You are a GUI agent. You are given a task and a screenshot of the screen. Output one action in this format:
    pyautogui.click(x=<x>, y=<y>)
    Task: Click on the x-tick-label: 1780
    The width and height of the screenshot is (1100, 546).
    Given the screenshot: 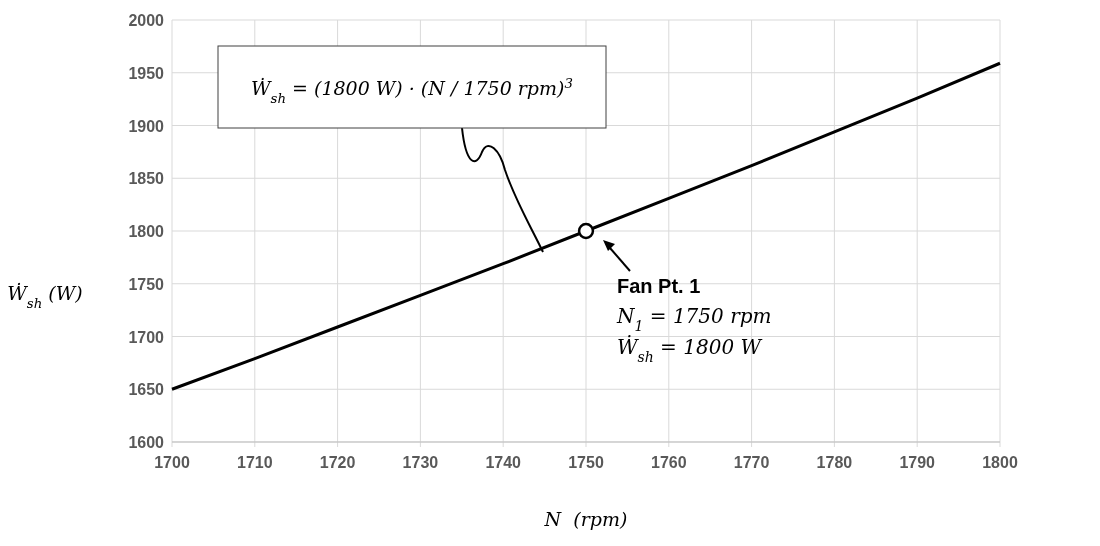 What is the action you would take?
    pyautogui.click(x=834, y=462)
    